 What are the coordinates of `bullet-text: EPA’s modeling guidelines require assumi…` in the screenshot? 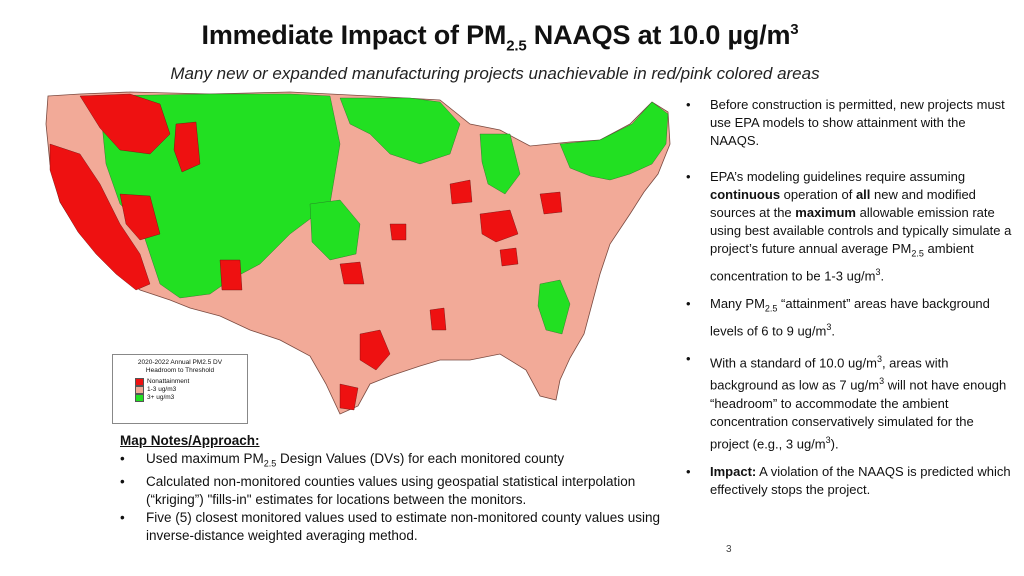 It's located at (838, 176).